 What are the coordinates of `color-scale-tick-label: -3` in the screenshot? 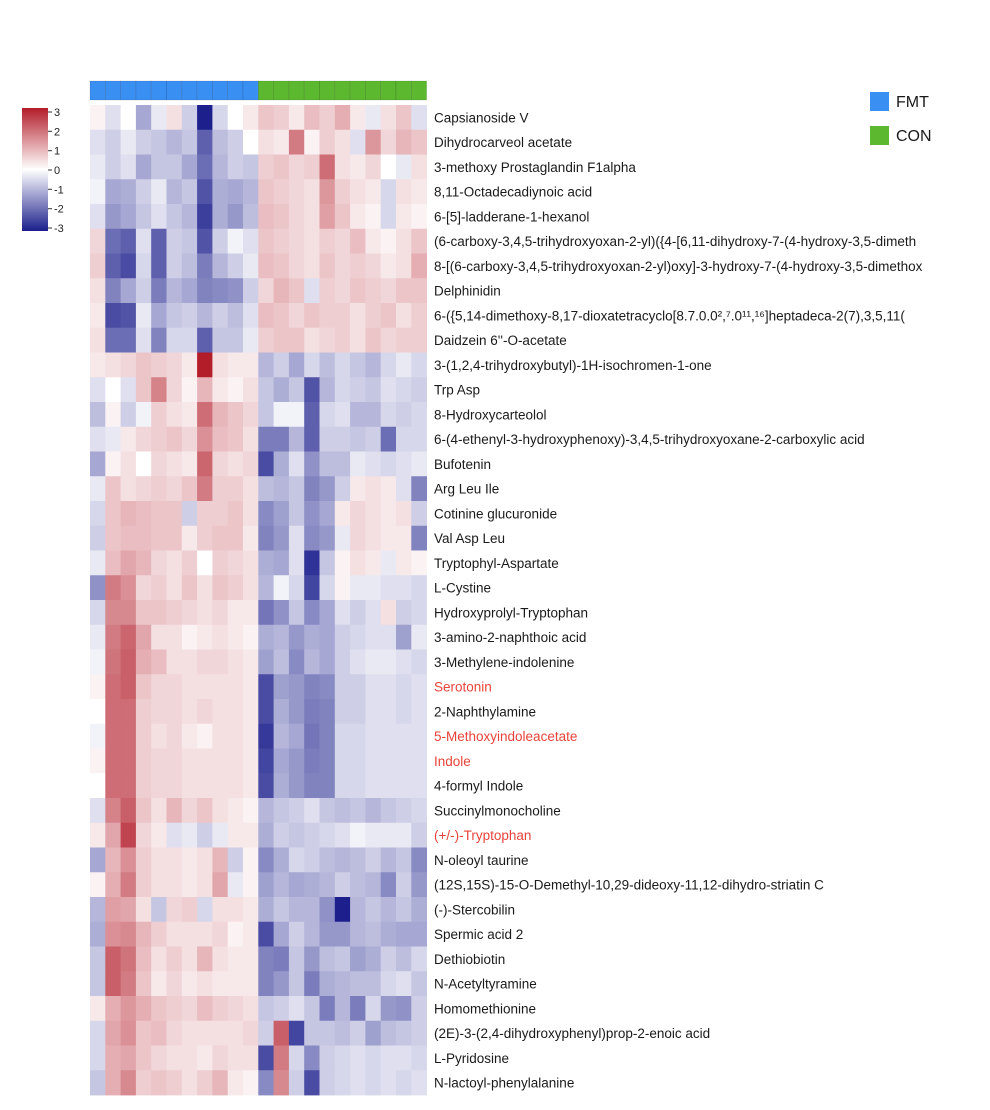 It's located at (59, 229).